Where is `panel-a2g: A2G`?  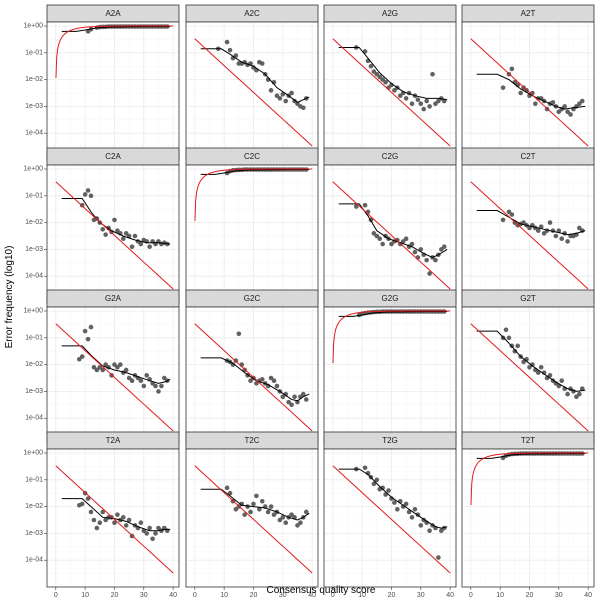
panel-a2g: A2G is located at coordinates (390, 82).